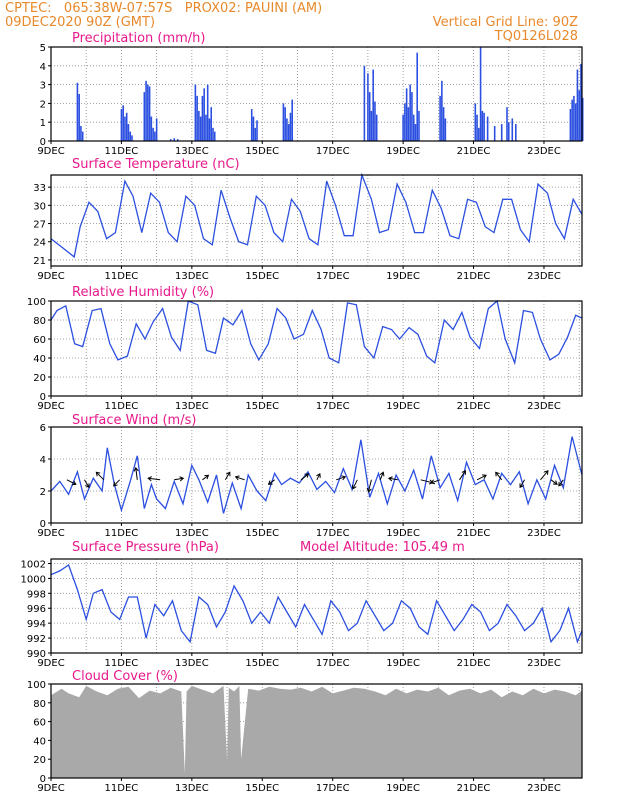 The height and width of the screenshot is (800, 618). What do you see at coordinates (138, 38) in the screenshot?
I see `precip-title: Precipitation (mm/h)` at bounding box center [138, 38].